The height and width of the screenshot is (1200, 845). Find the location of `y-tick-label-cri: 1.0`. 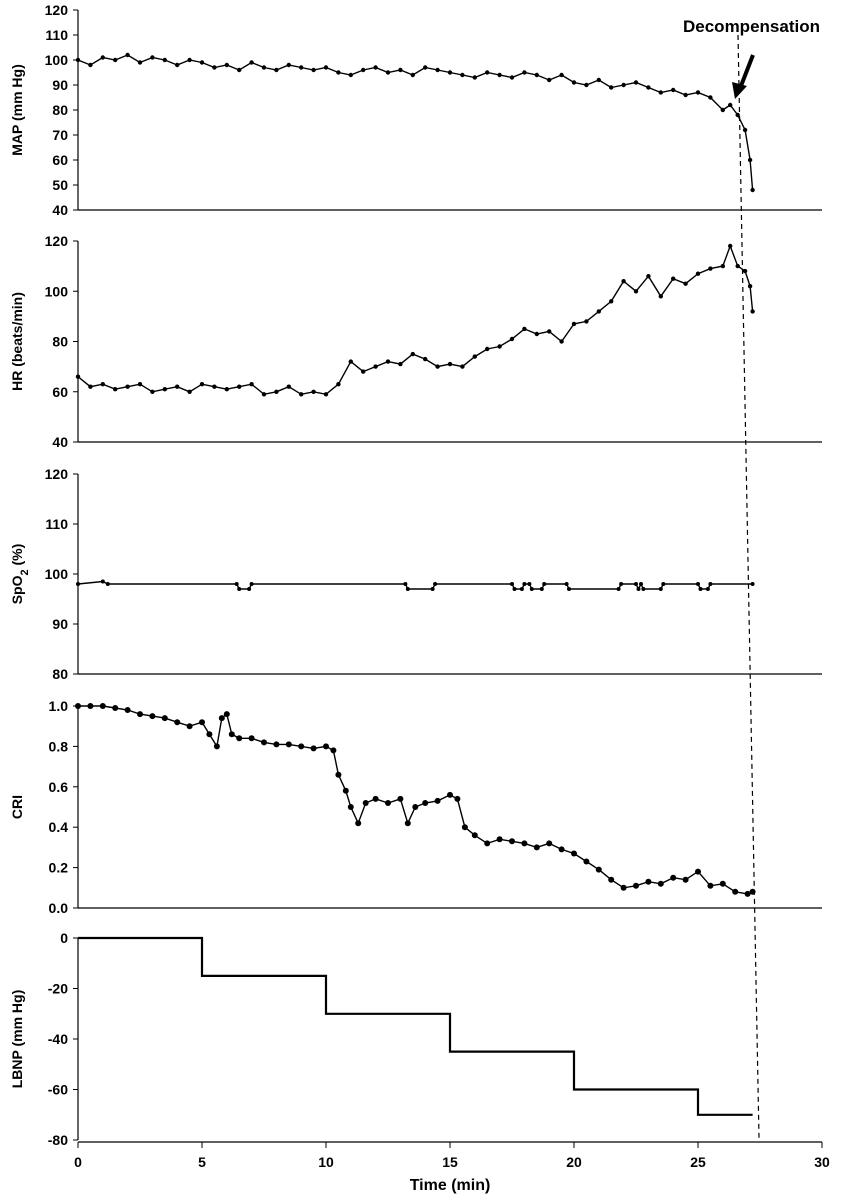

y-tick-label-cri: 1.0 is located at coordinates (59, 706).